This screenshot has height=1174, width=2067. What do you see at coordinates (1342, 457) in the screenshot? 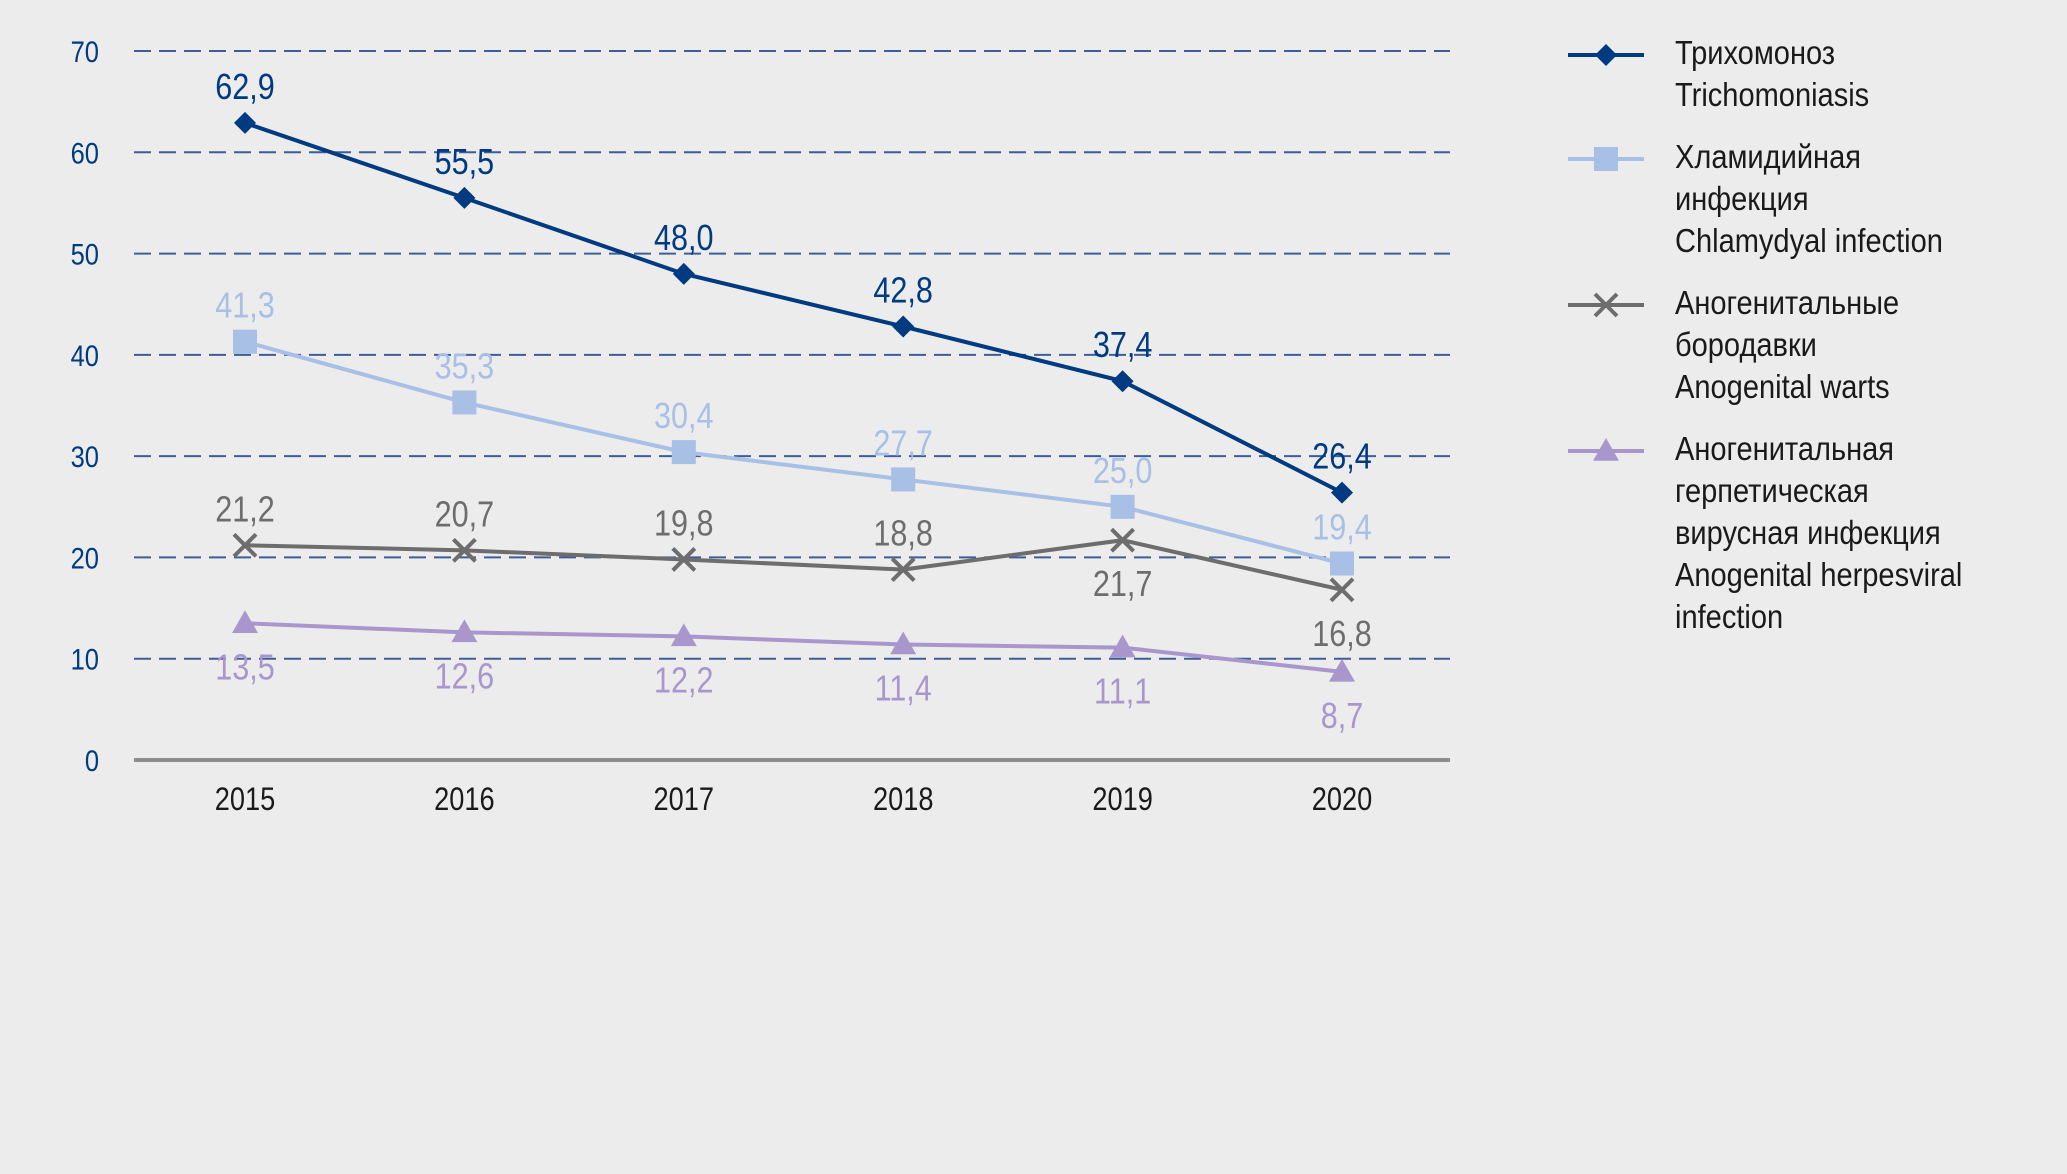
I see `data-label: 26,4` at bounding box center [1342, 457].